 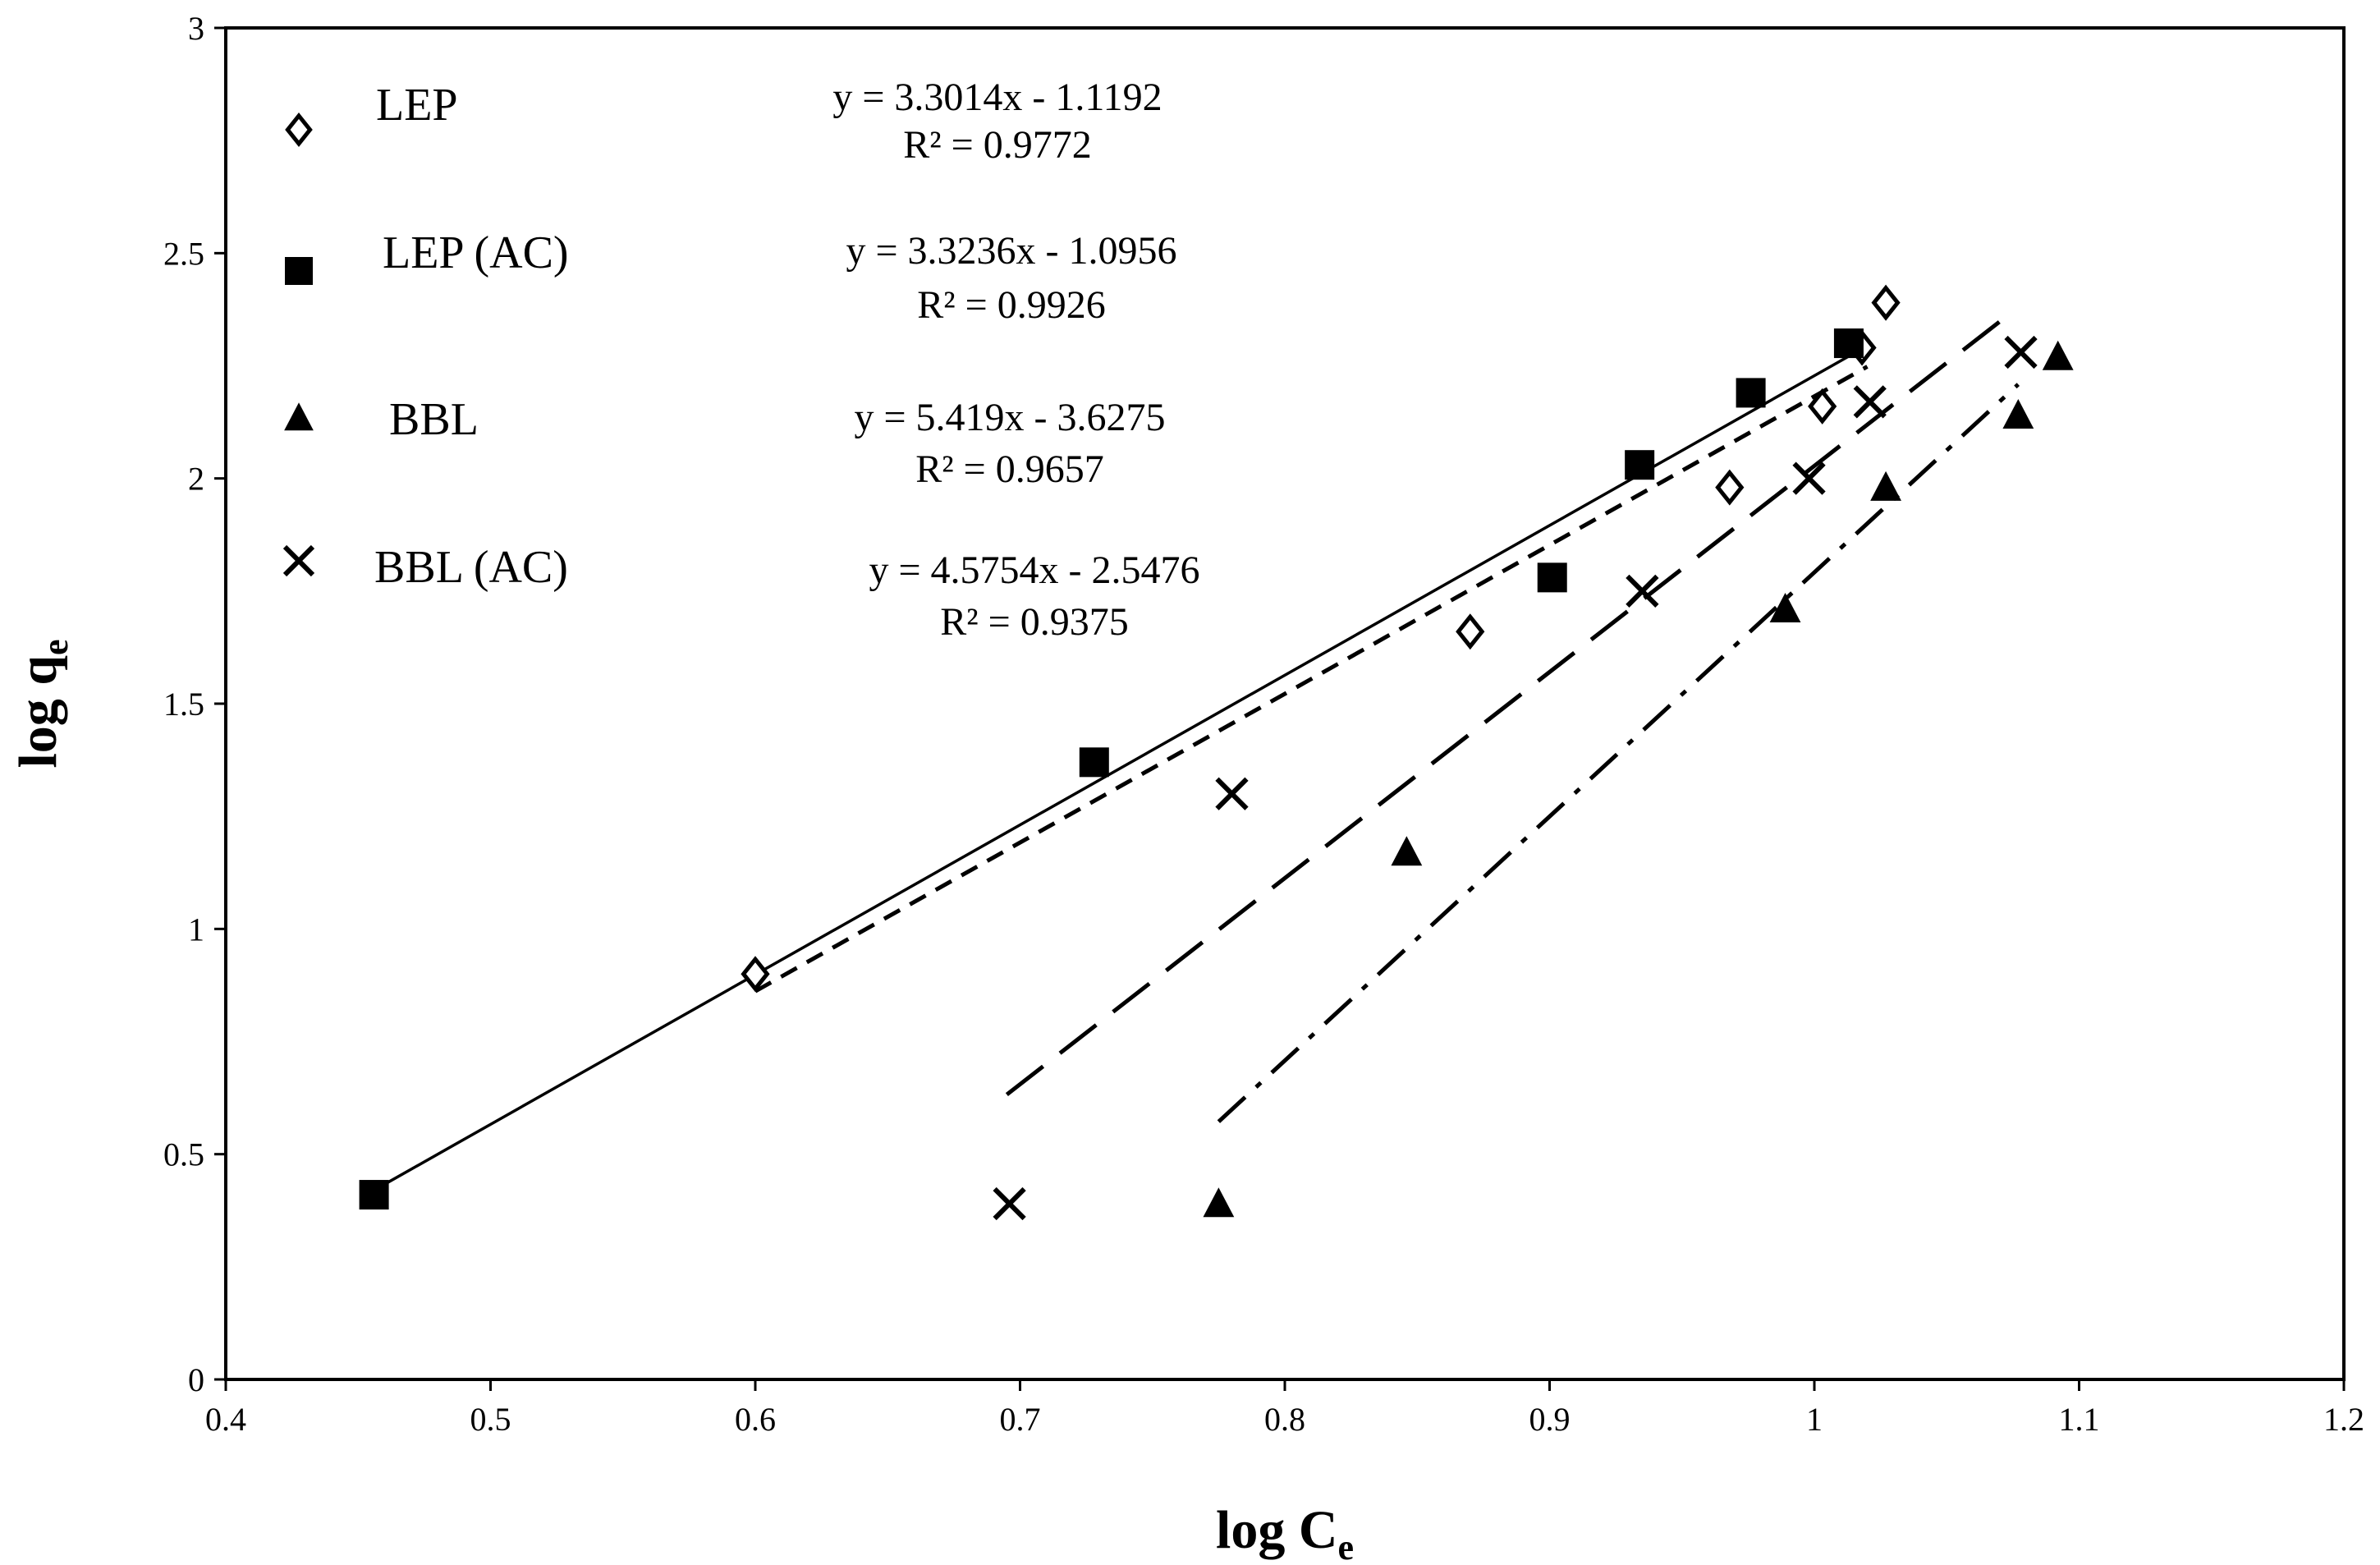 What do you see at coordinates (1345, 1546) in the screenshot?
I see `x-axis-title-subscript: e` at bounding box center [1345, 1546].